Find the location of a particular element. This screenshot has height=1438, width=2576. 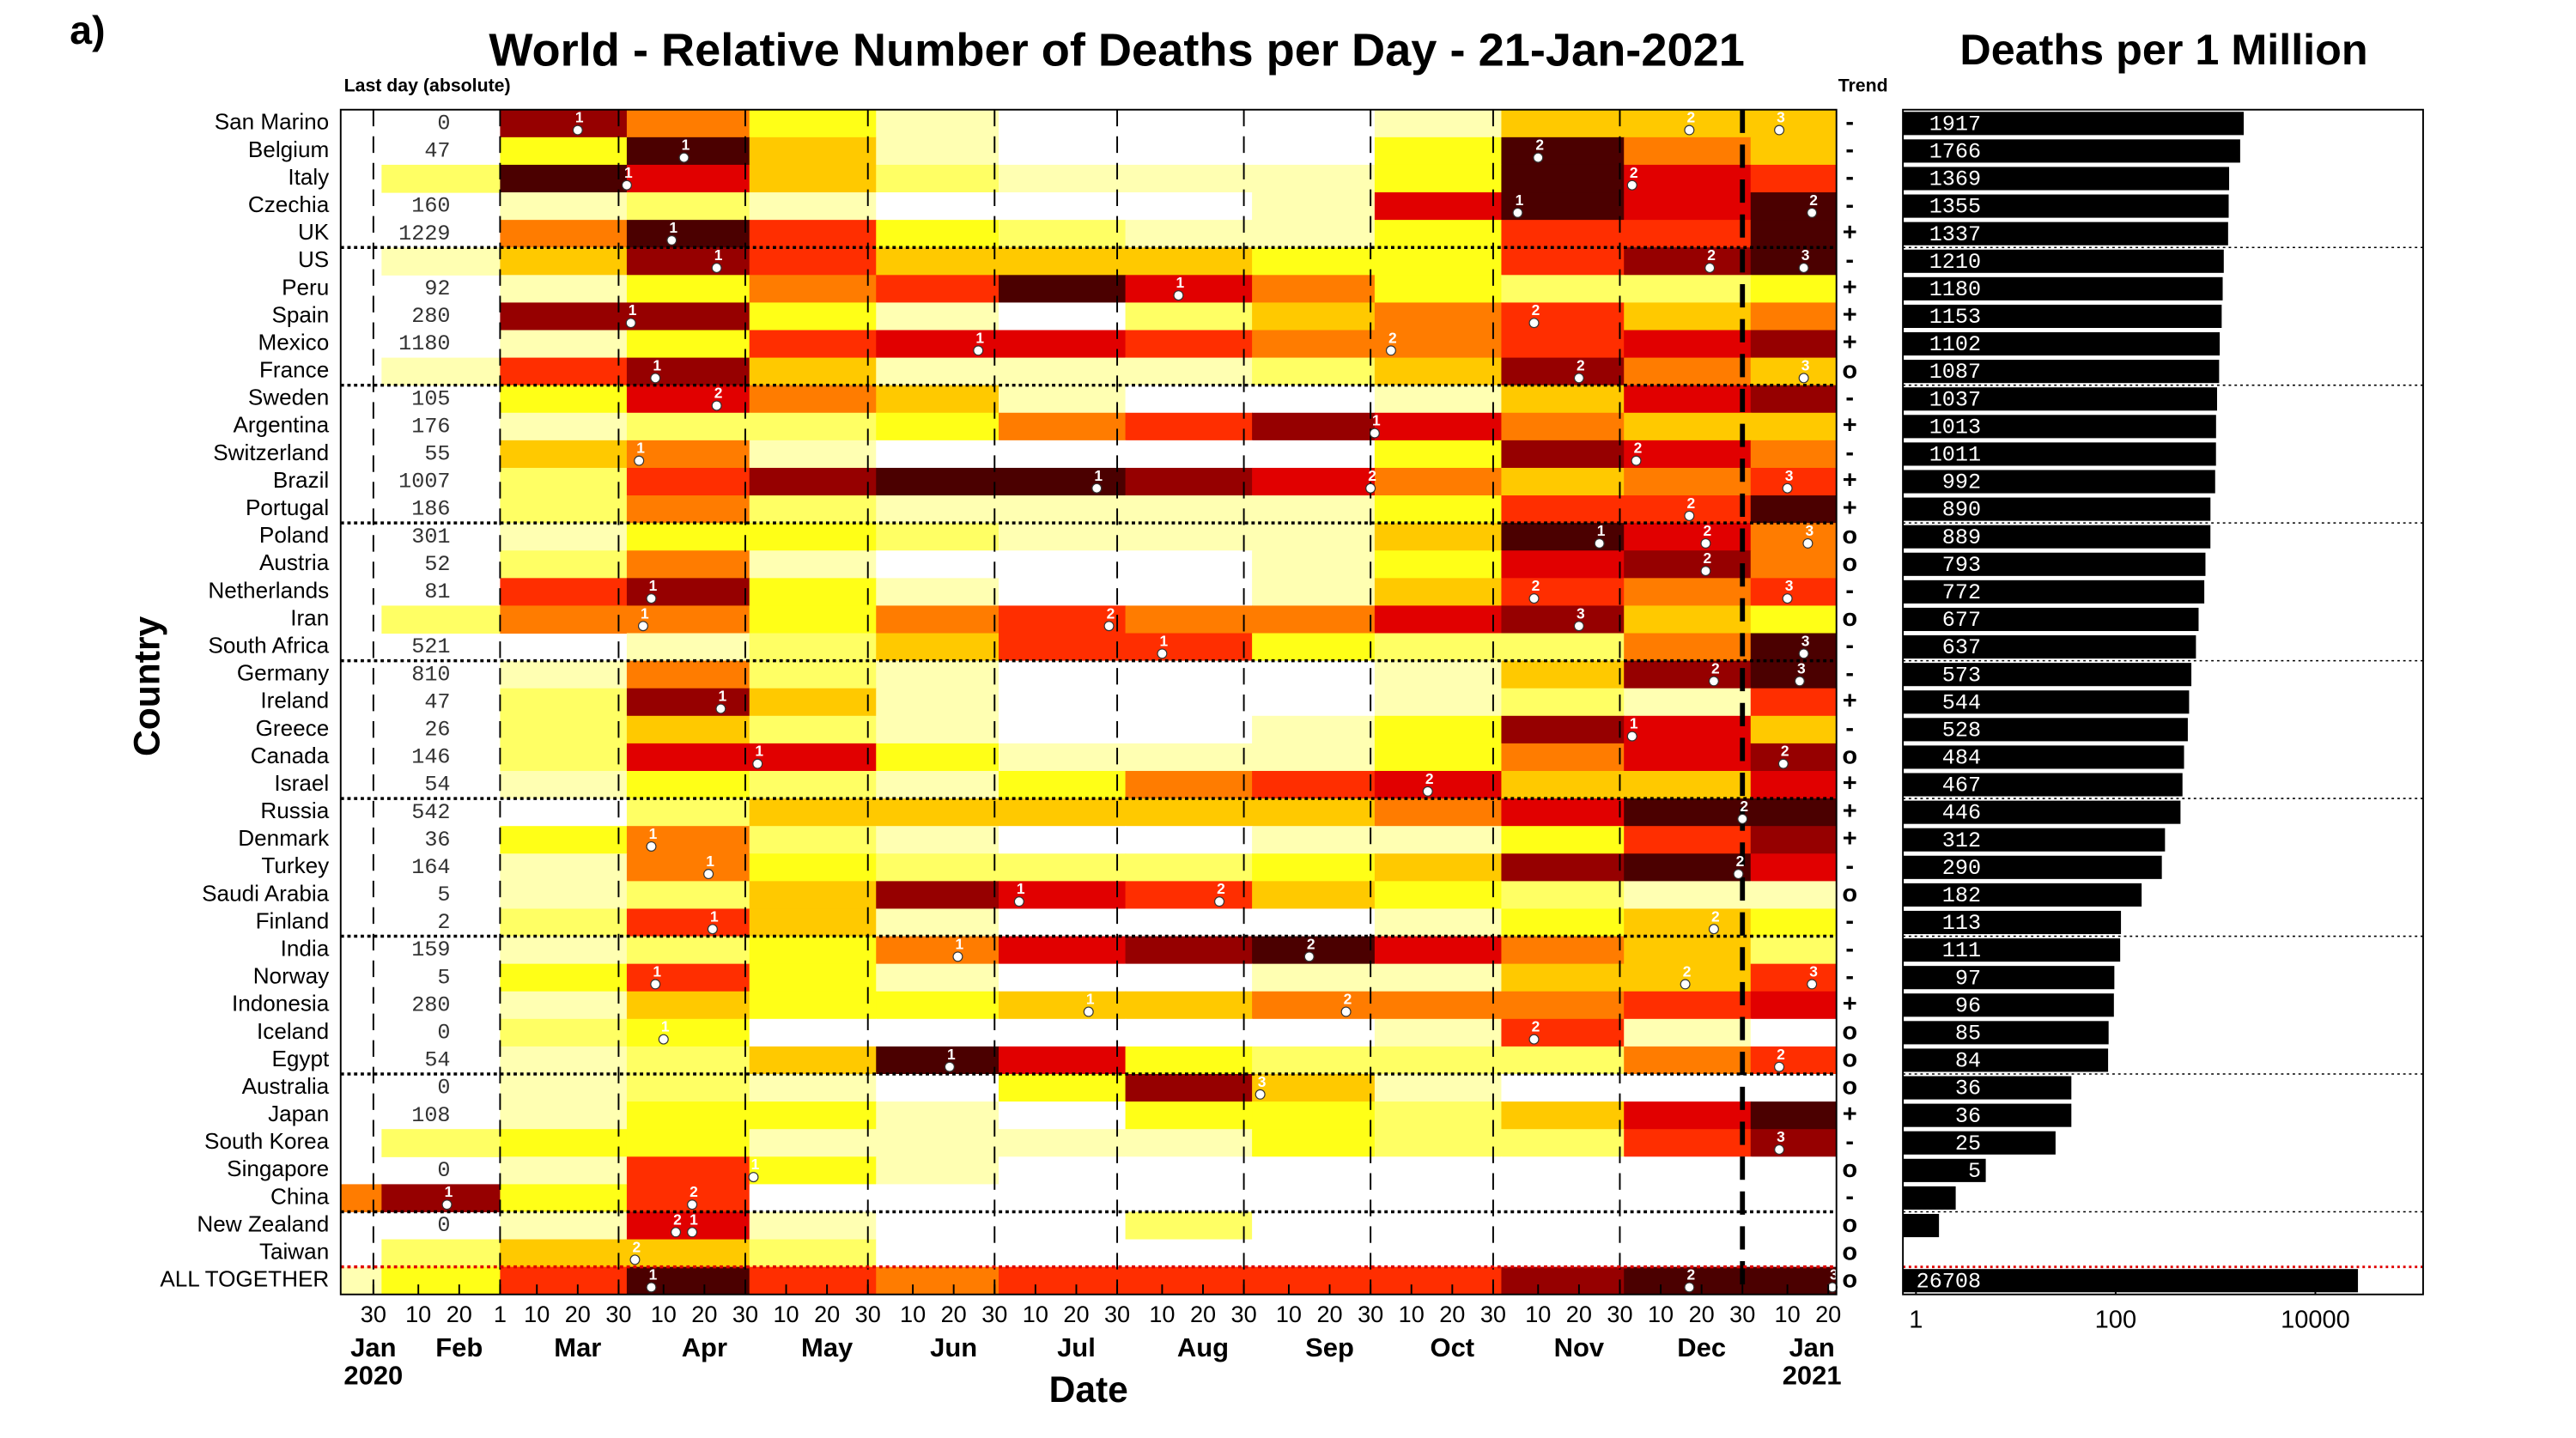

bar-value-label: 1153 is located at coordinates (1955, 317).